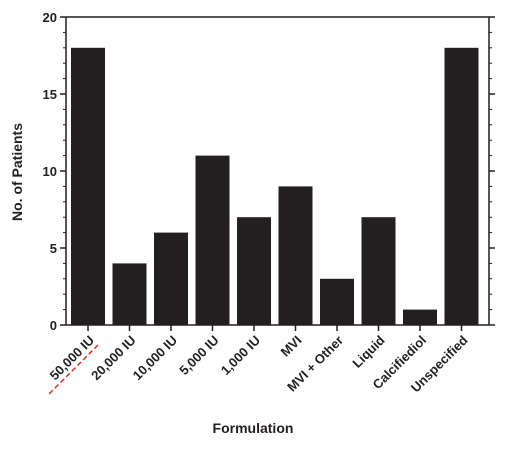  What do you see at coordinates (50, 171) in the screenshot?
I see `y-tick-label: 10` at bounding box center [50, 171].